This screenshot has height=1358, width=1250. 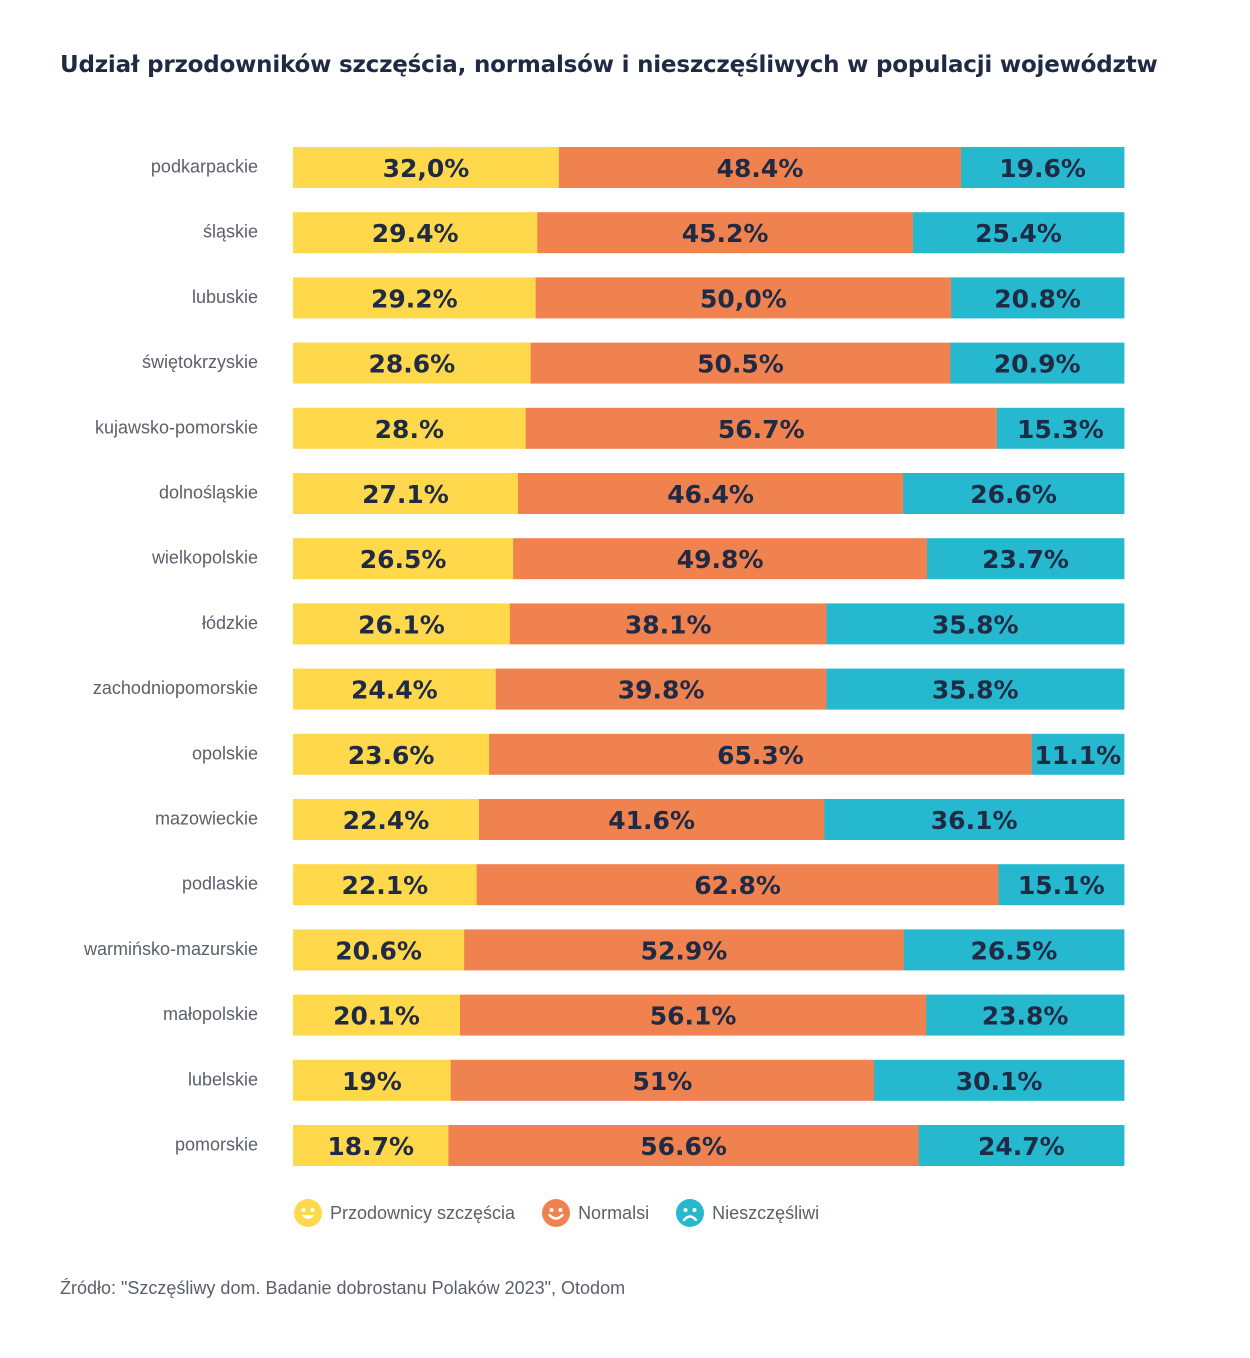 What do you see at coordinates (423, 1212) in the screenshot?
I see `legend-label-happy: Przodownicy szczęścia` at bounding box center [423, 1212].